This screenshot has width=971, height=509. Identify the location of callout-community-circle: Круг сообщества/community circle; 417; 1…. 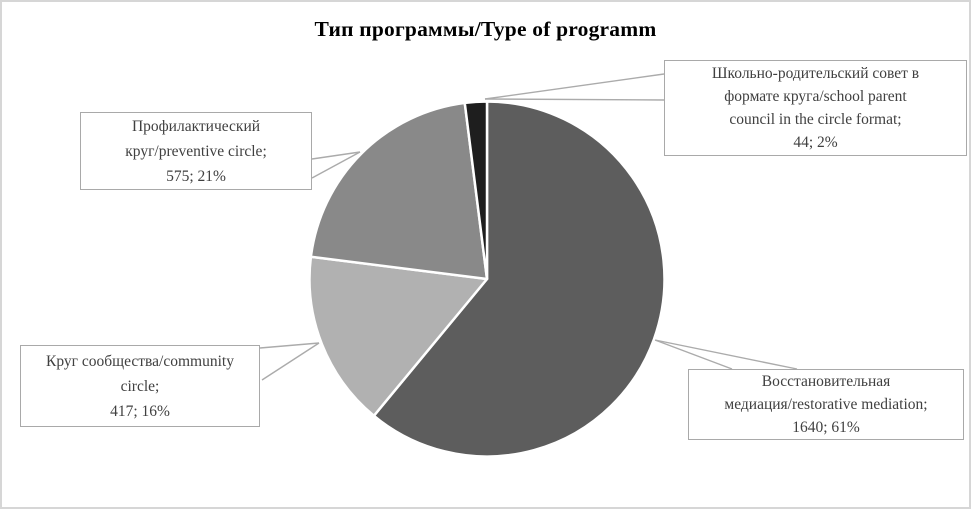
(140, 386).